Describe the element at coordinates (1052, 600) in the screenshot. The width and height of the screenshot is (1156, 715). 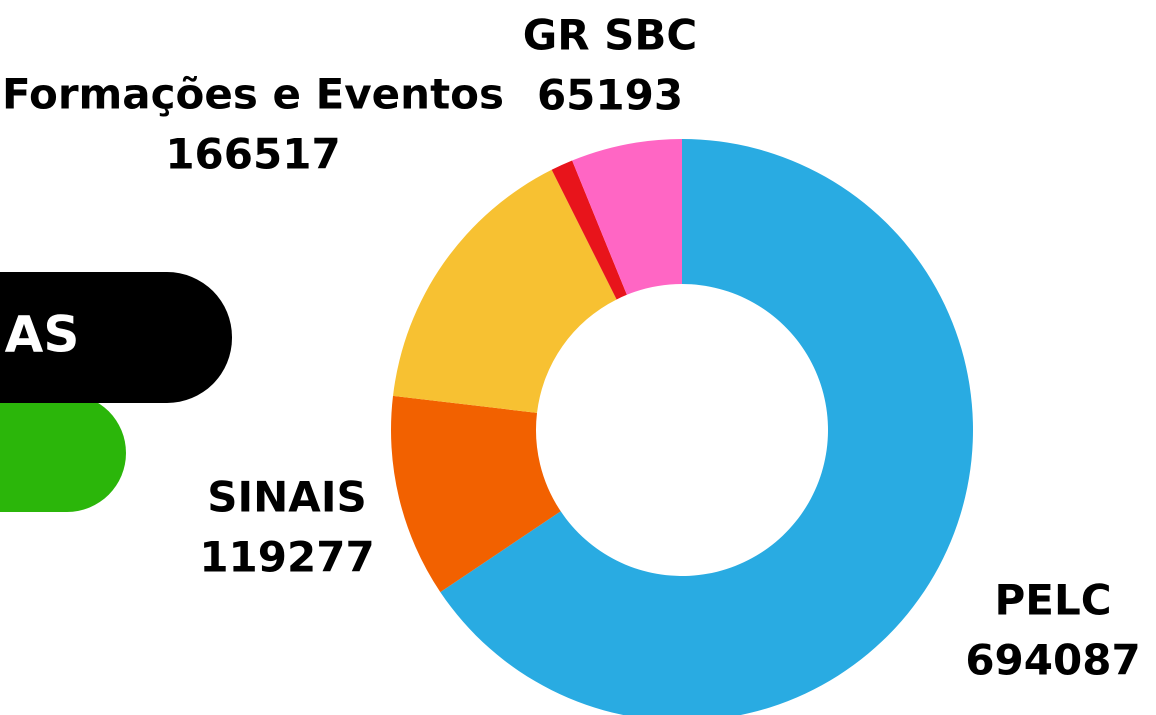
I see `slice-label: PELC` at that location.